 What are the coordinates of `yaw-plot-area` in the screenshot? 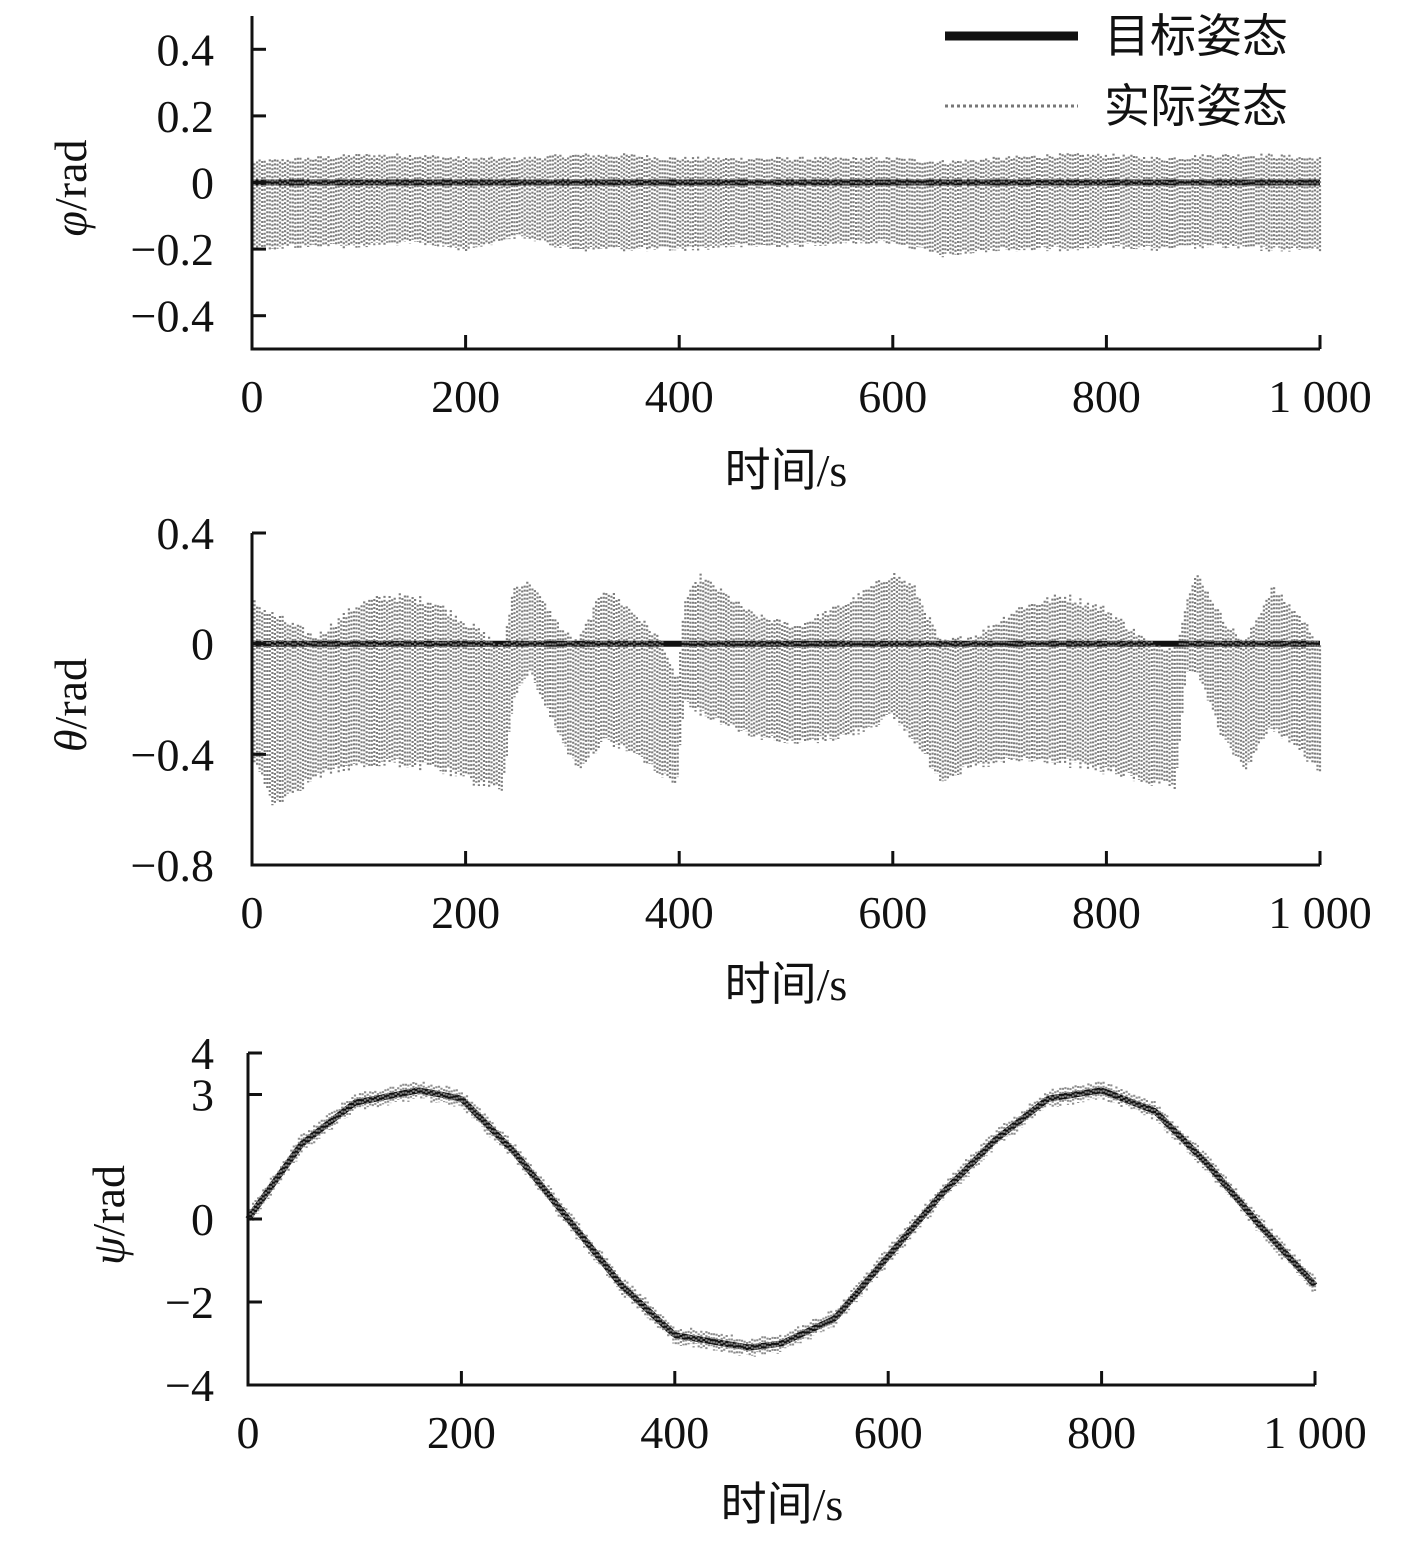 It's located at (781, 1219).